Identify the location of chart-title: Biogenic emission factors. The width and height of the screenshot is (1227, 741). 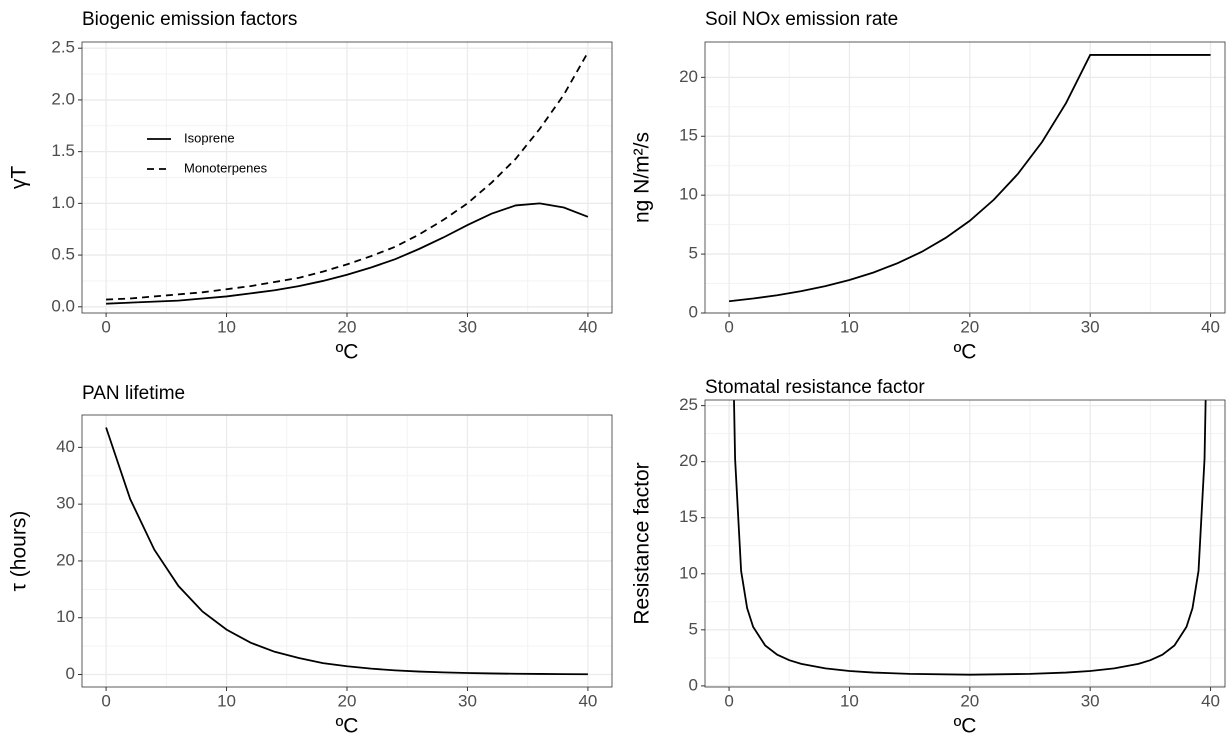
(189, 19).